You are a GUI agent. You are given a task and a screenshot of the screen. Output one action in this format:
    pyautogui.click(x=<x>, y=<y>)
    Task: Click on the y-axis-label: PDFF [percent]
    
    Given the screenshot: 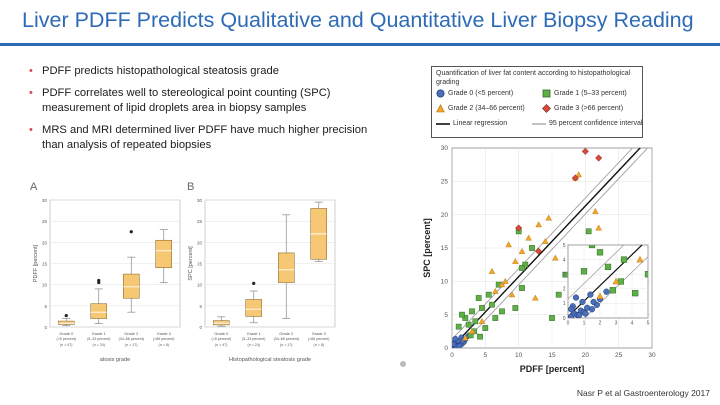 What is the action you would take?
    pyautogui.click(x=36, y=263)
    